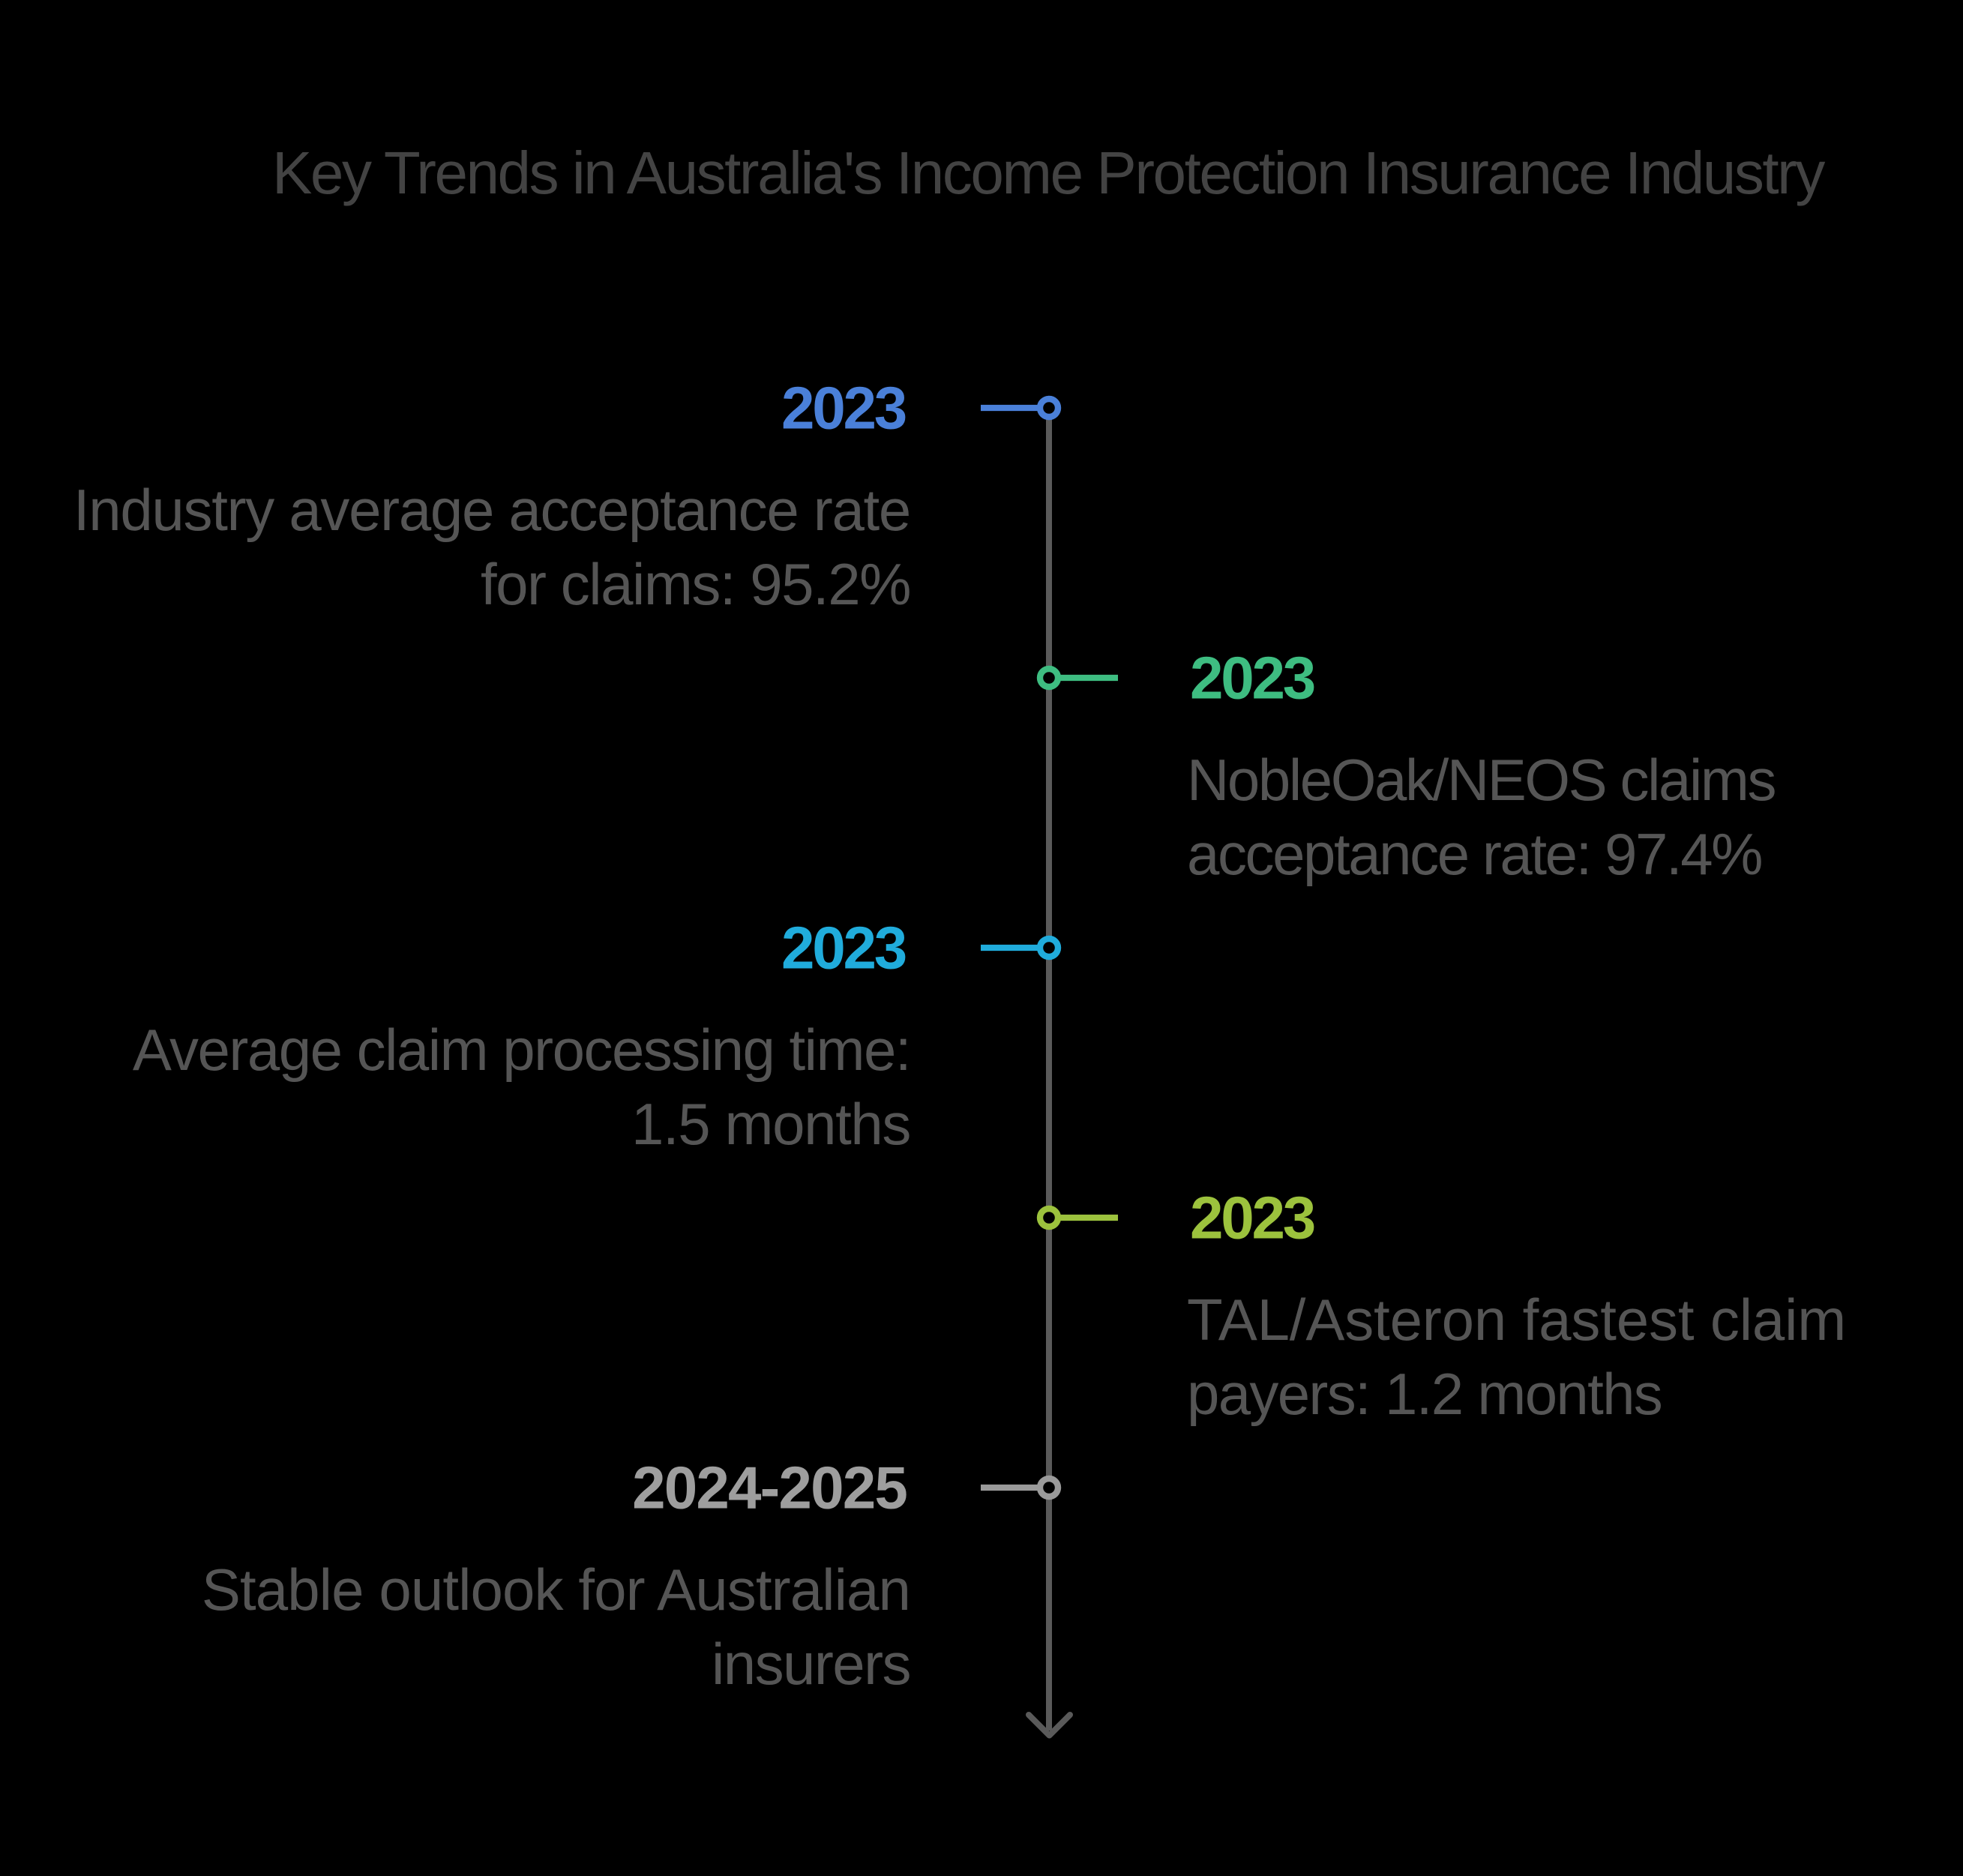  I want to click on svg-text: insurers, so click(811, 1664).